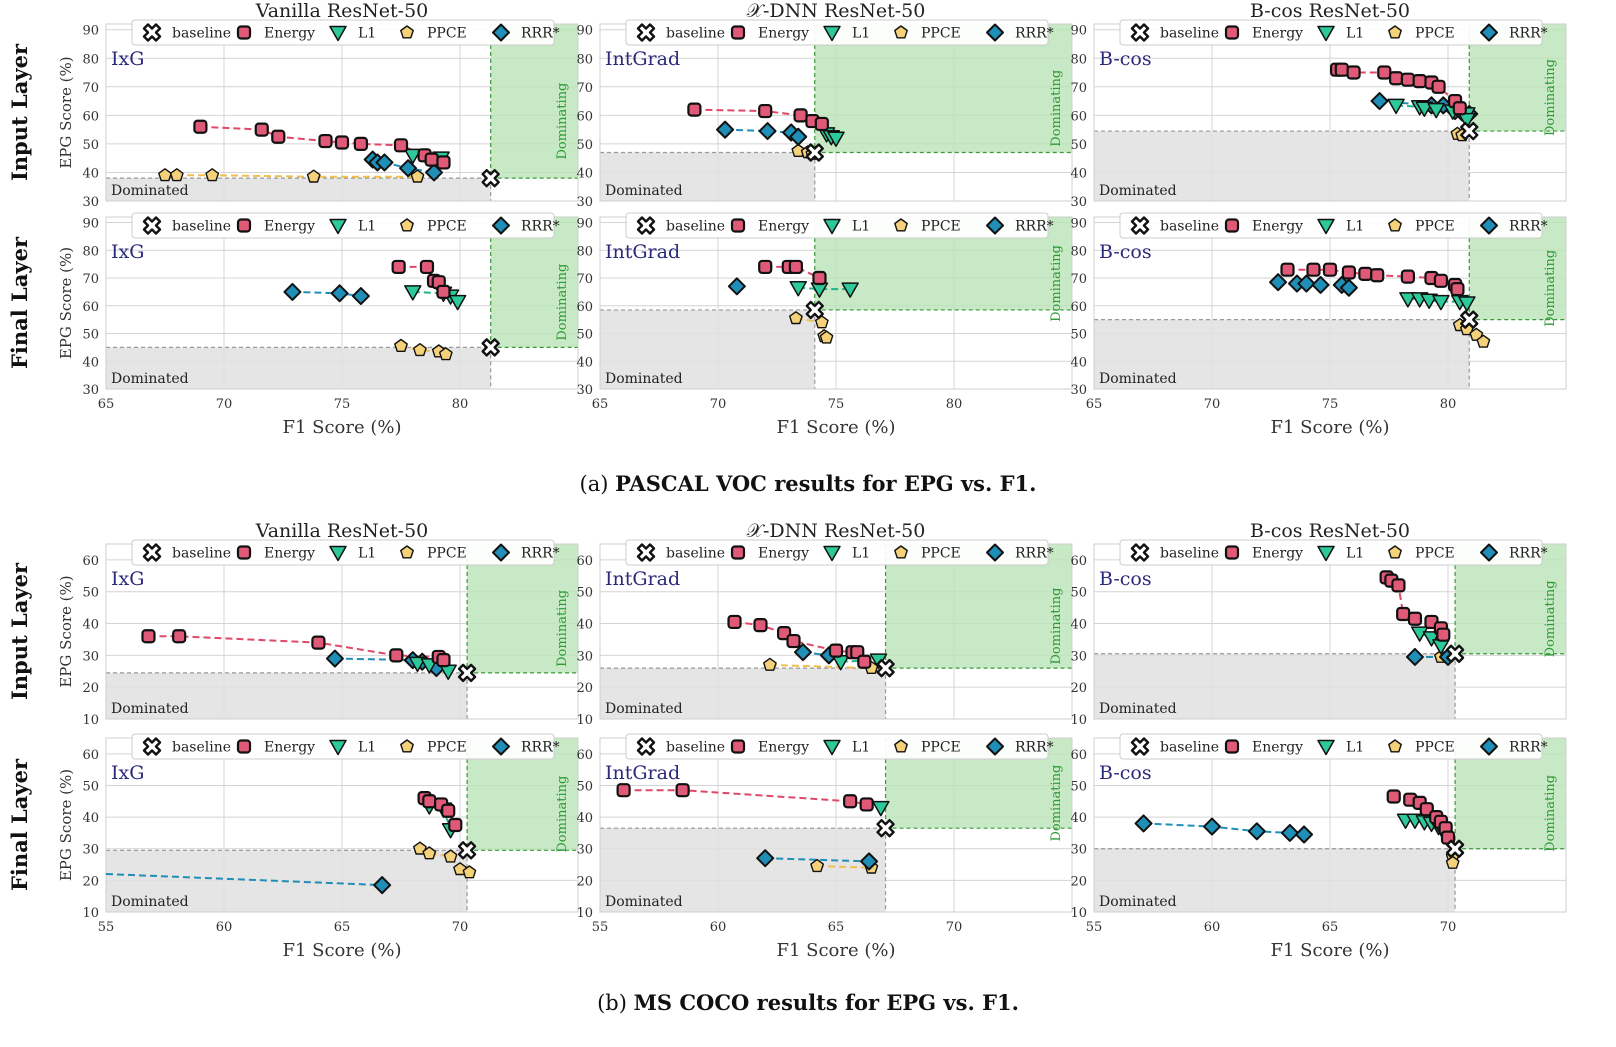 This screenshot has width=1616, height=1047. What do you see at coordinates (152, 32) in the screenshot?
I see `legend-baseline-marker` at bounding box center [152, 32].